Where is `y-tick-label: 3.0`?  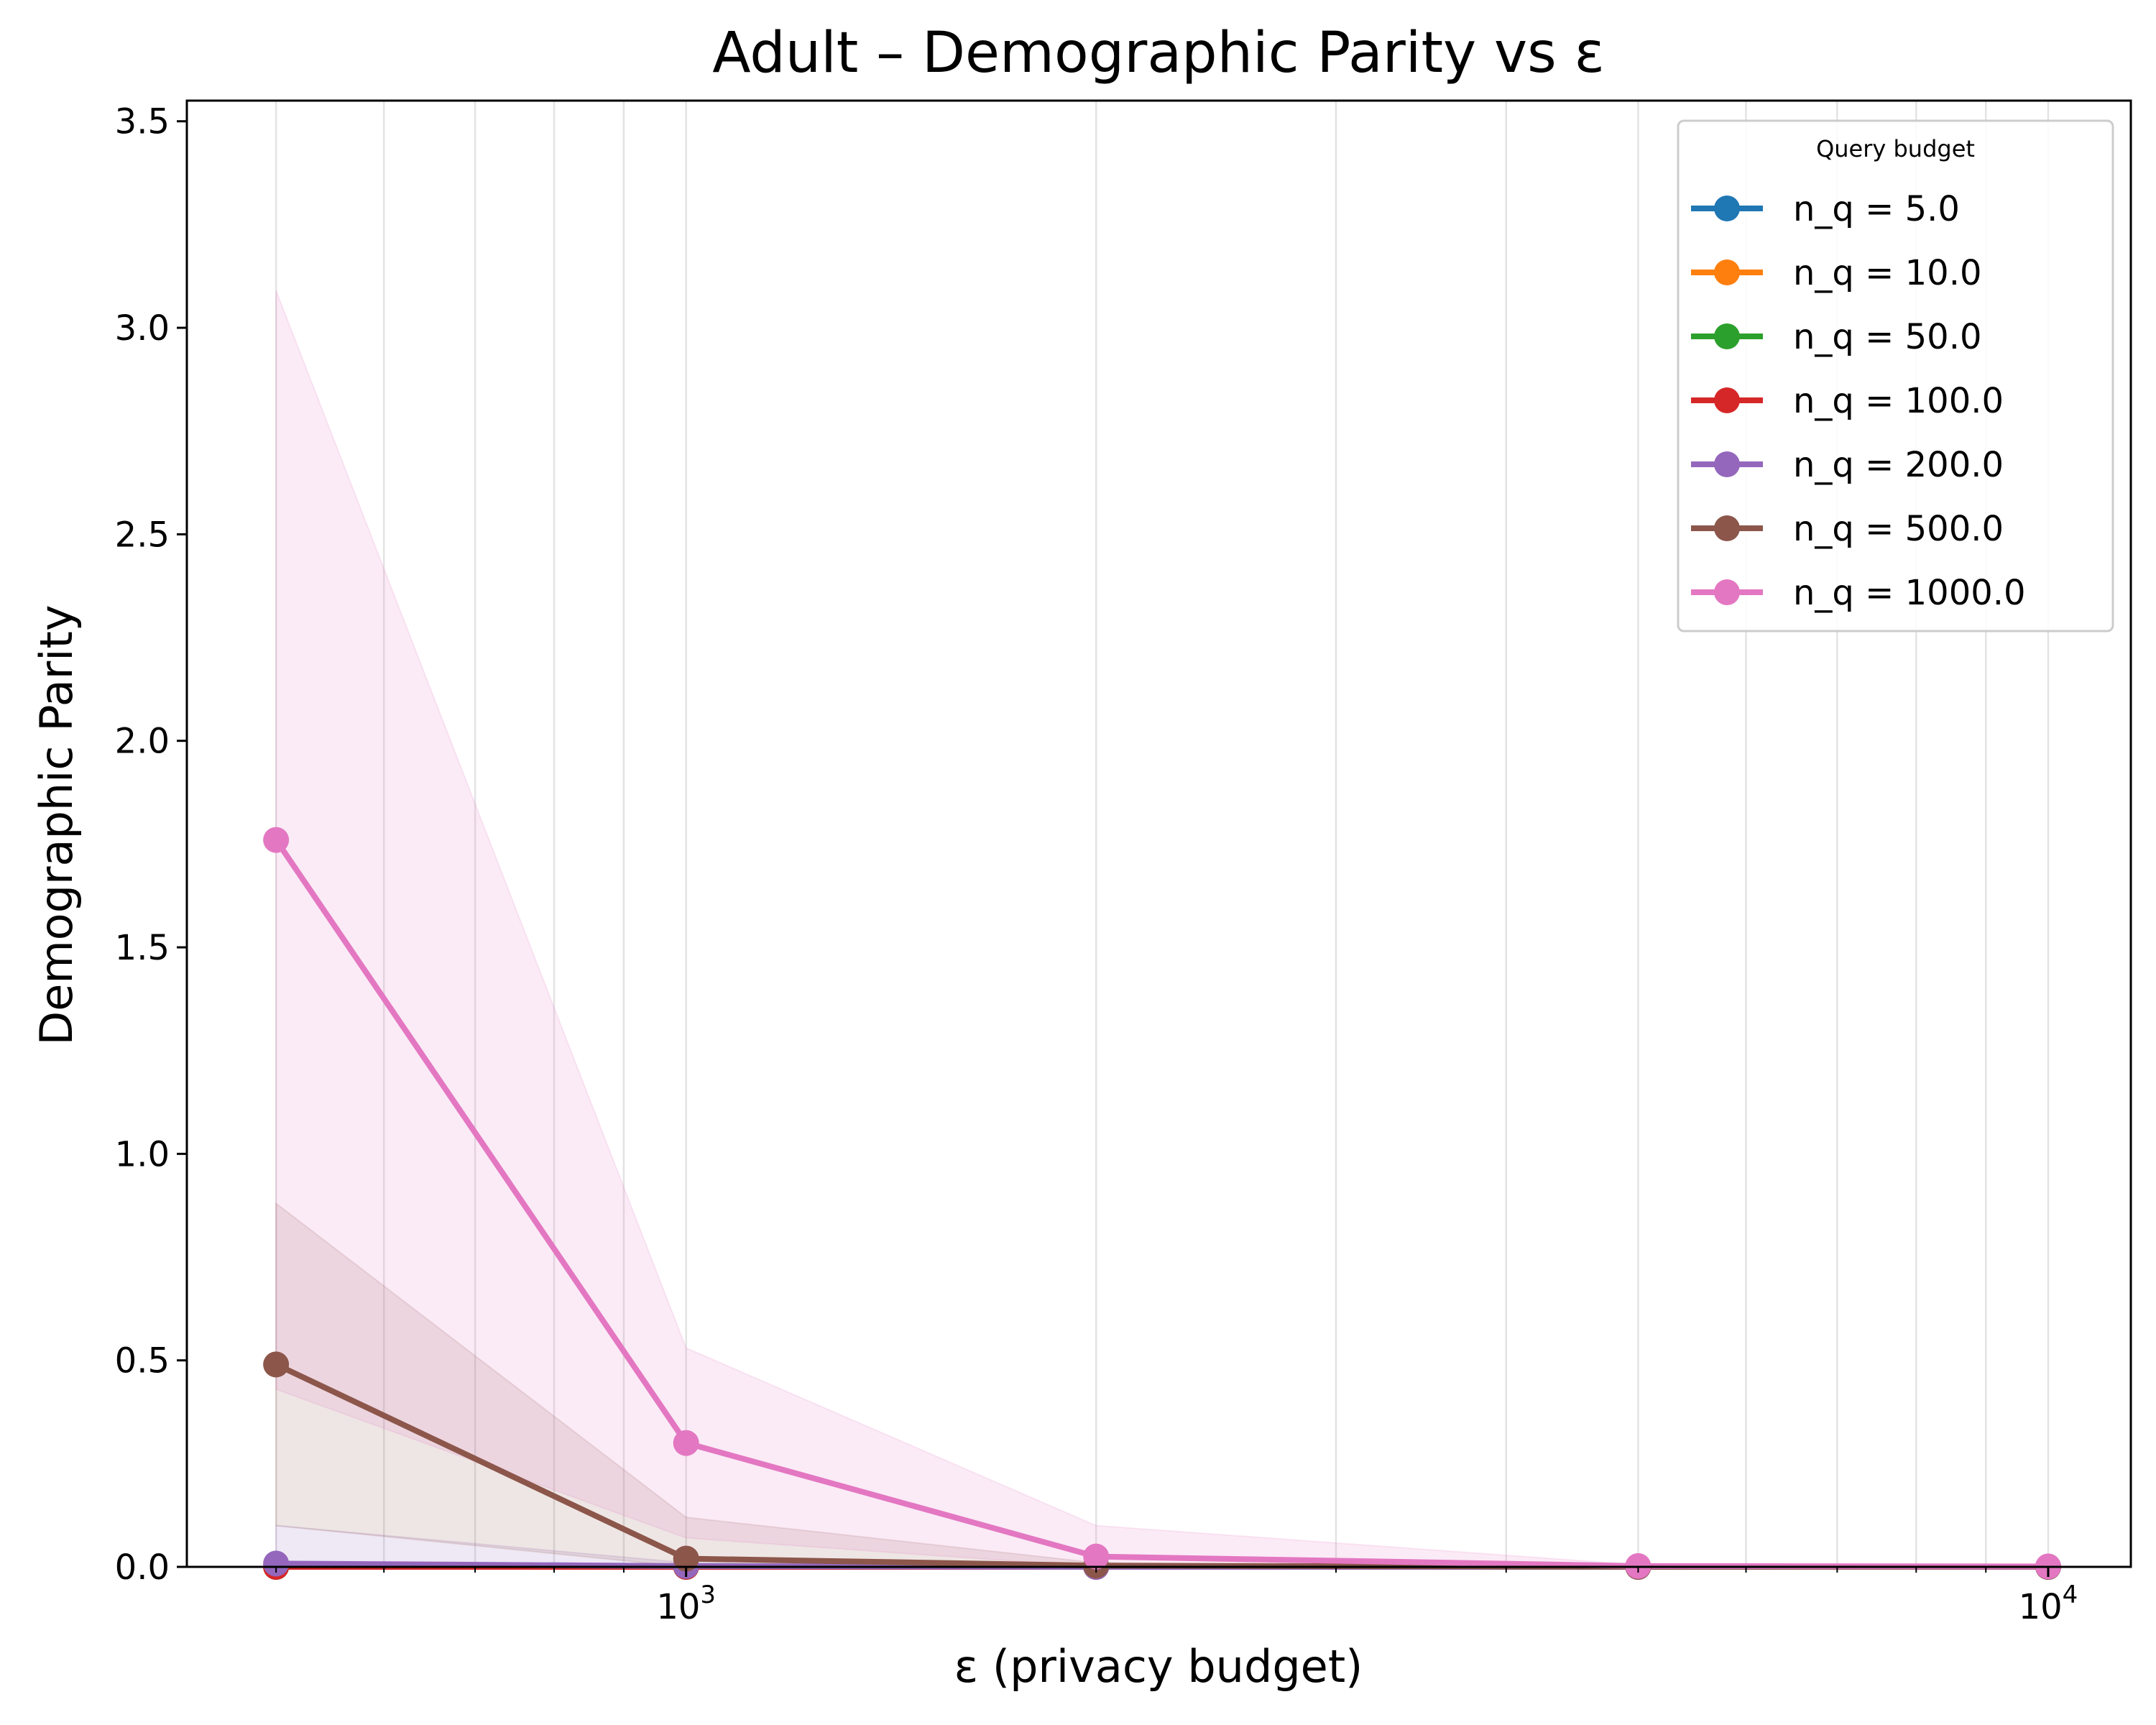 y-tick-label: 3.0 is located at coordinates (142, 328).